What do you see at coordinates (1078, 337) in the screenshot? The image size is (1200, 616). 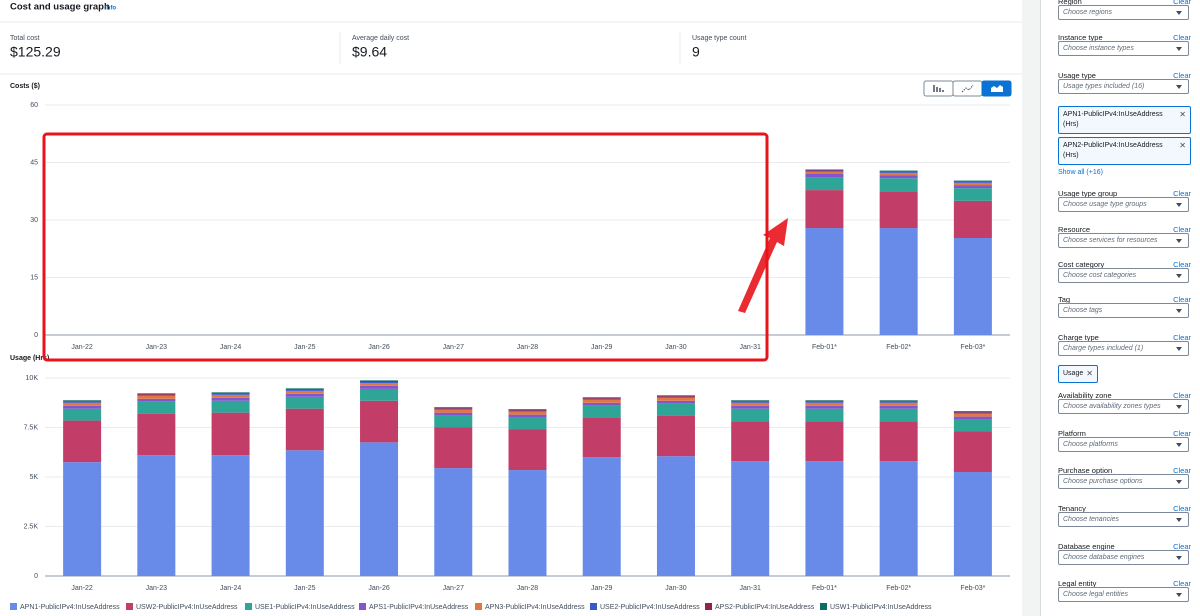 I see `filter-label: Charge type` at bounding box center [1078, 337].